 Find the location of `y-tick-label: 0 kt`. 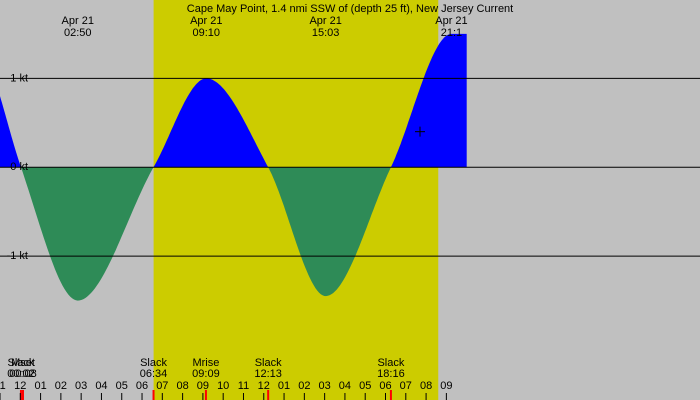

y-tick-label: 0 kt is located at coordinates (19, 167).